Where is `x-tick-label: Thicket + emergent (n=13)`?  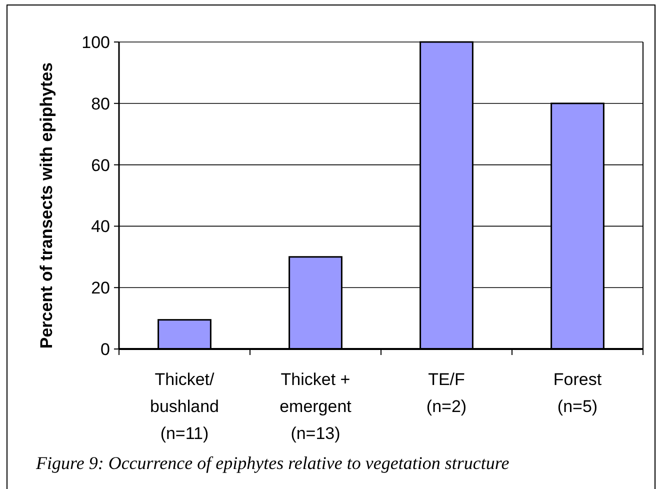 x-tick-label: Thicket + emergent (n=13) is located at coordinates (316, 406).